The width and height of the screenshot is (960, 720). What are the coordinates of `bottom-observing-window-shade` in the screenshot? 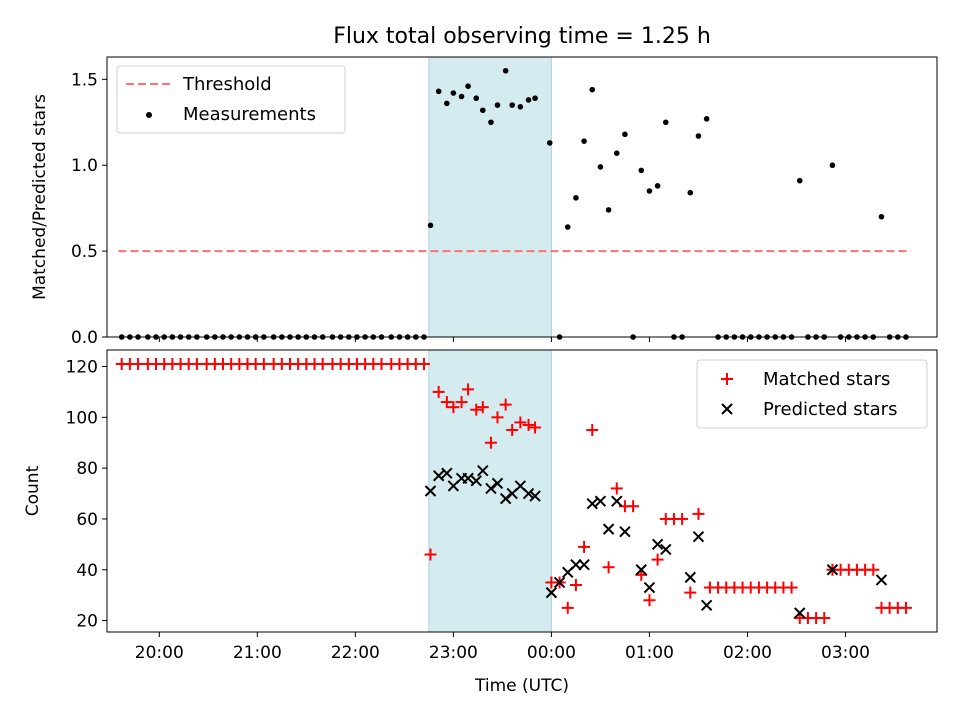 It's located at (490, 491).